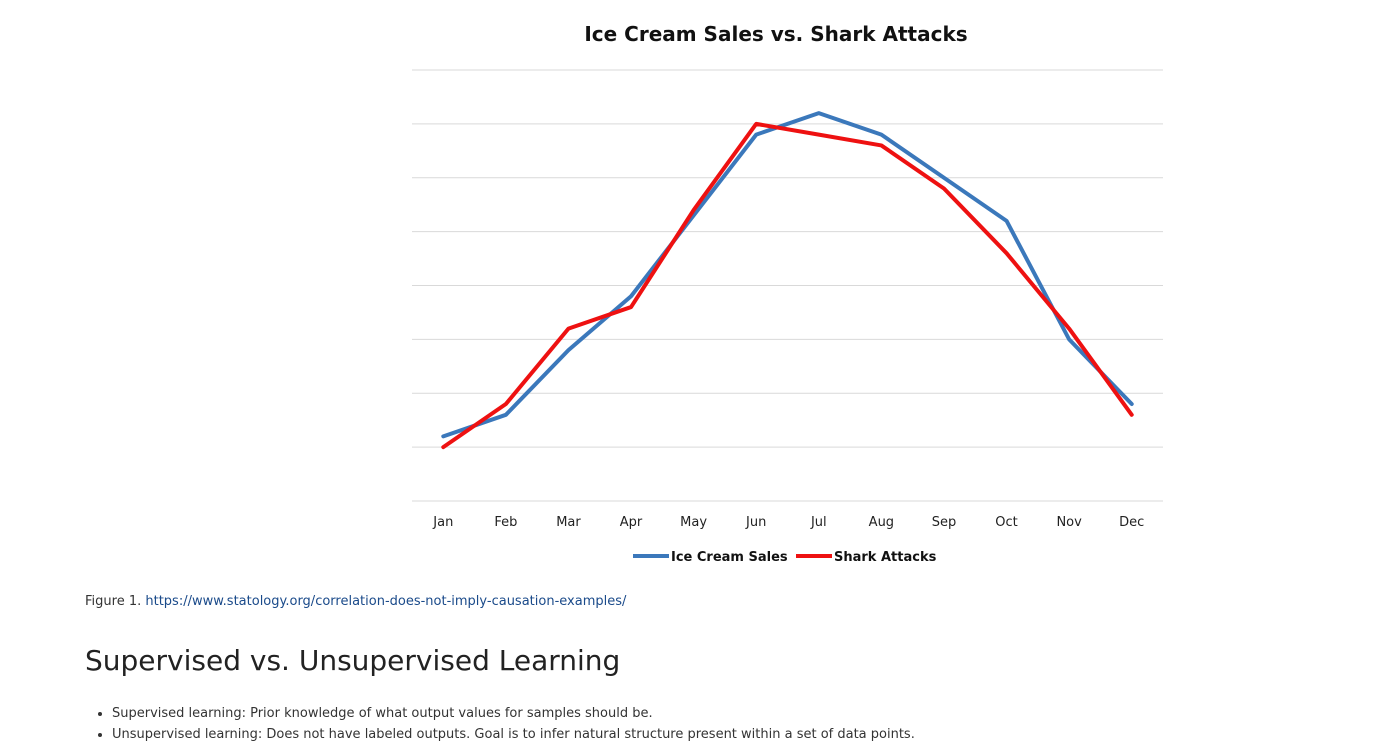 The image size is (1397, 749). Describe the element at coordinates (818, 522) in the screenshot. I see `x-tick-label: Jul` at that location.